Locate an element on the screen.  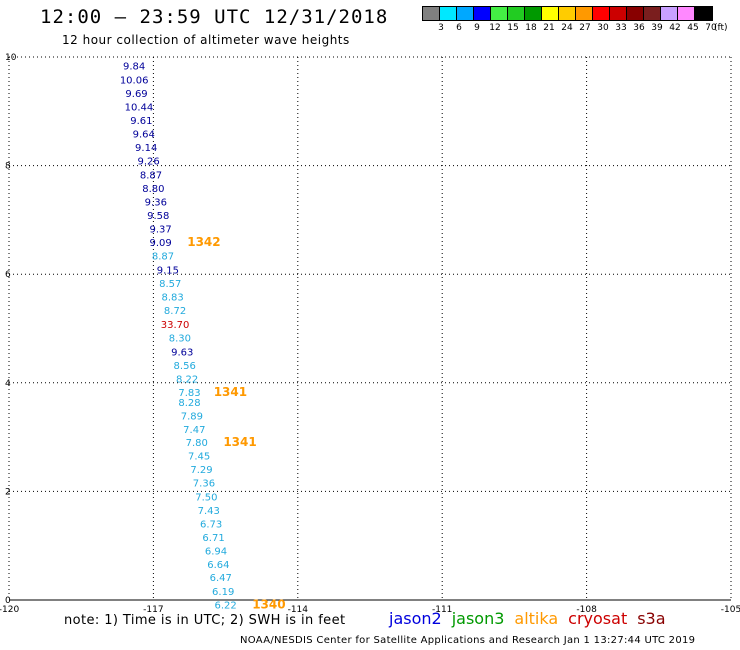
wave-height-label: 6.73 is located at coordinates (211, 524).